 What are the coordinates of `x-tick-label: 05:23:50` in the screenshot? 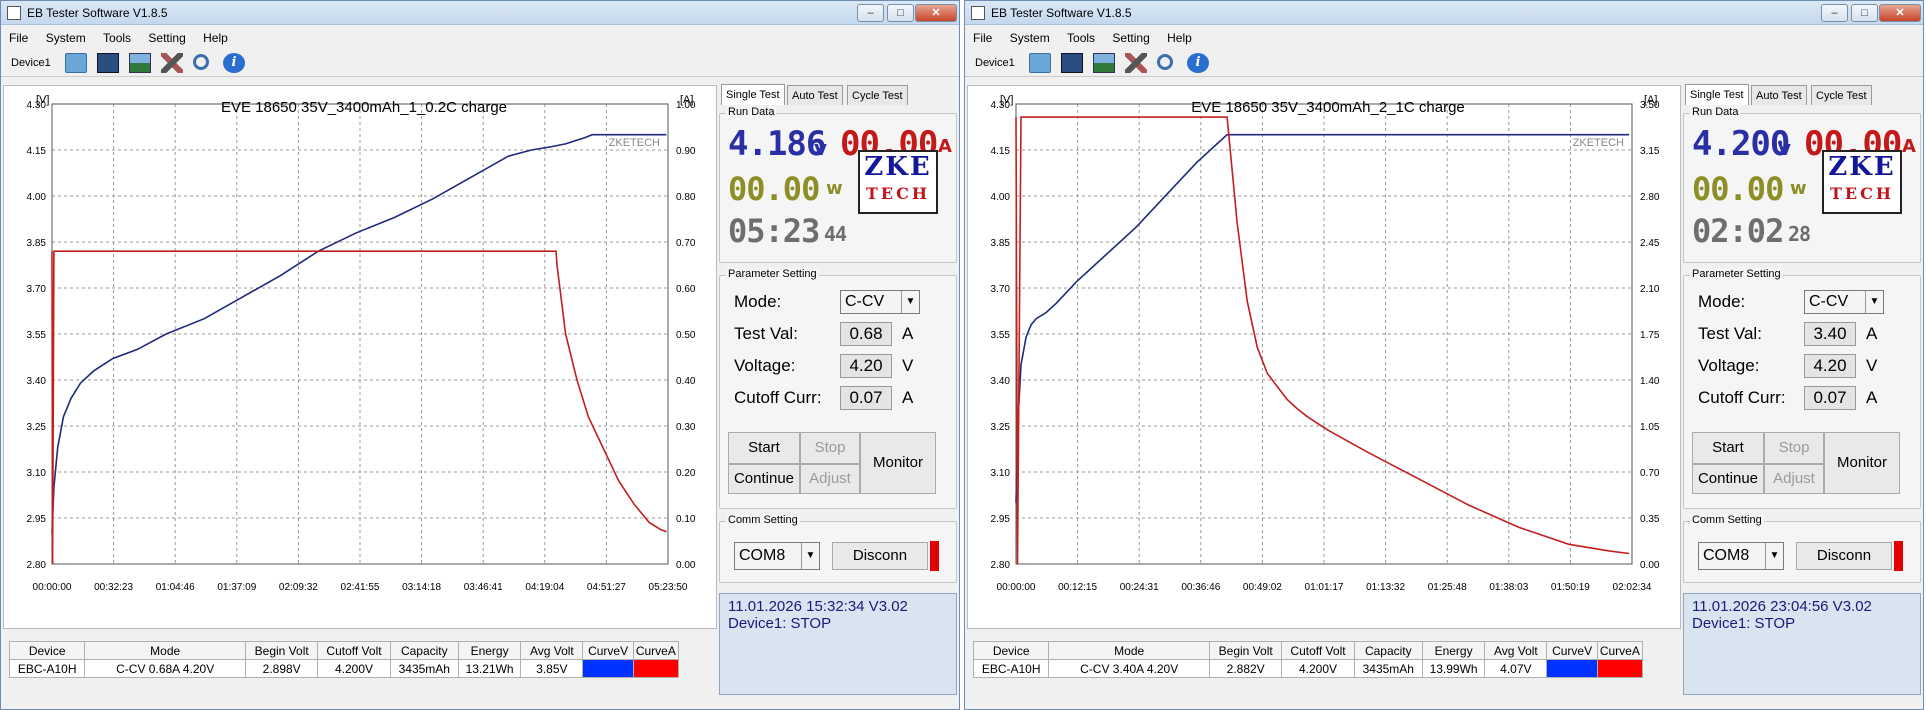 It's located at (668, 587).